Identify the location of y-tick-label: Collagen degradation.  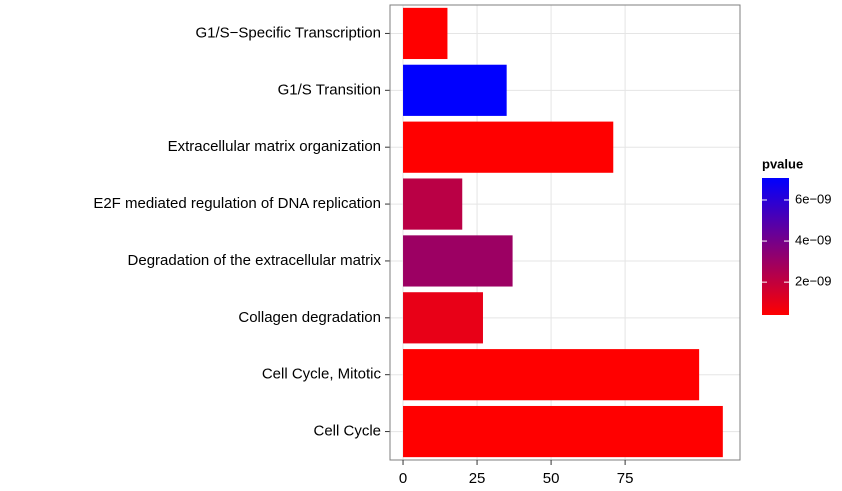
(309, 317).